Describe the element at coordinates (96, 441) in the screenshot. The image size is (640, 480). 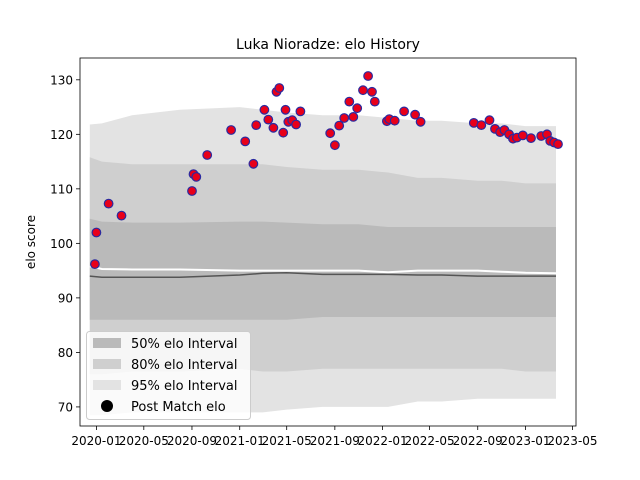
I see `x-tick-label: 2020-01` at that location.